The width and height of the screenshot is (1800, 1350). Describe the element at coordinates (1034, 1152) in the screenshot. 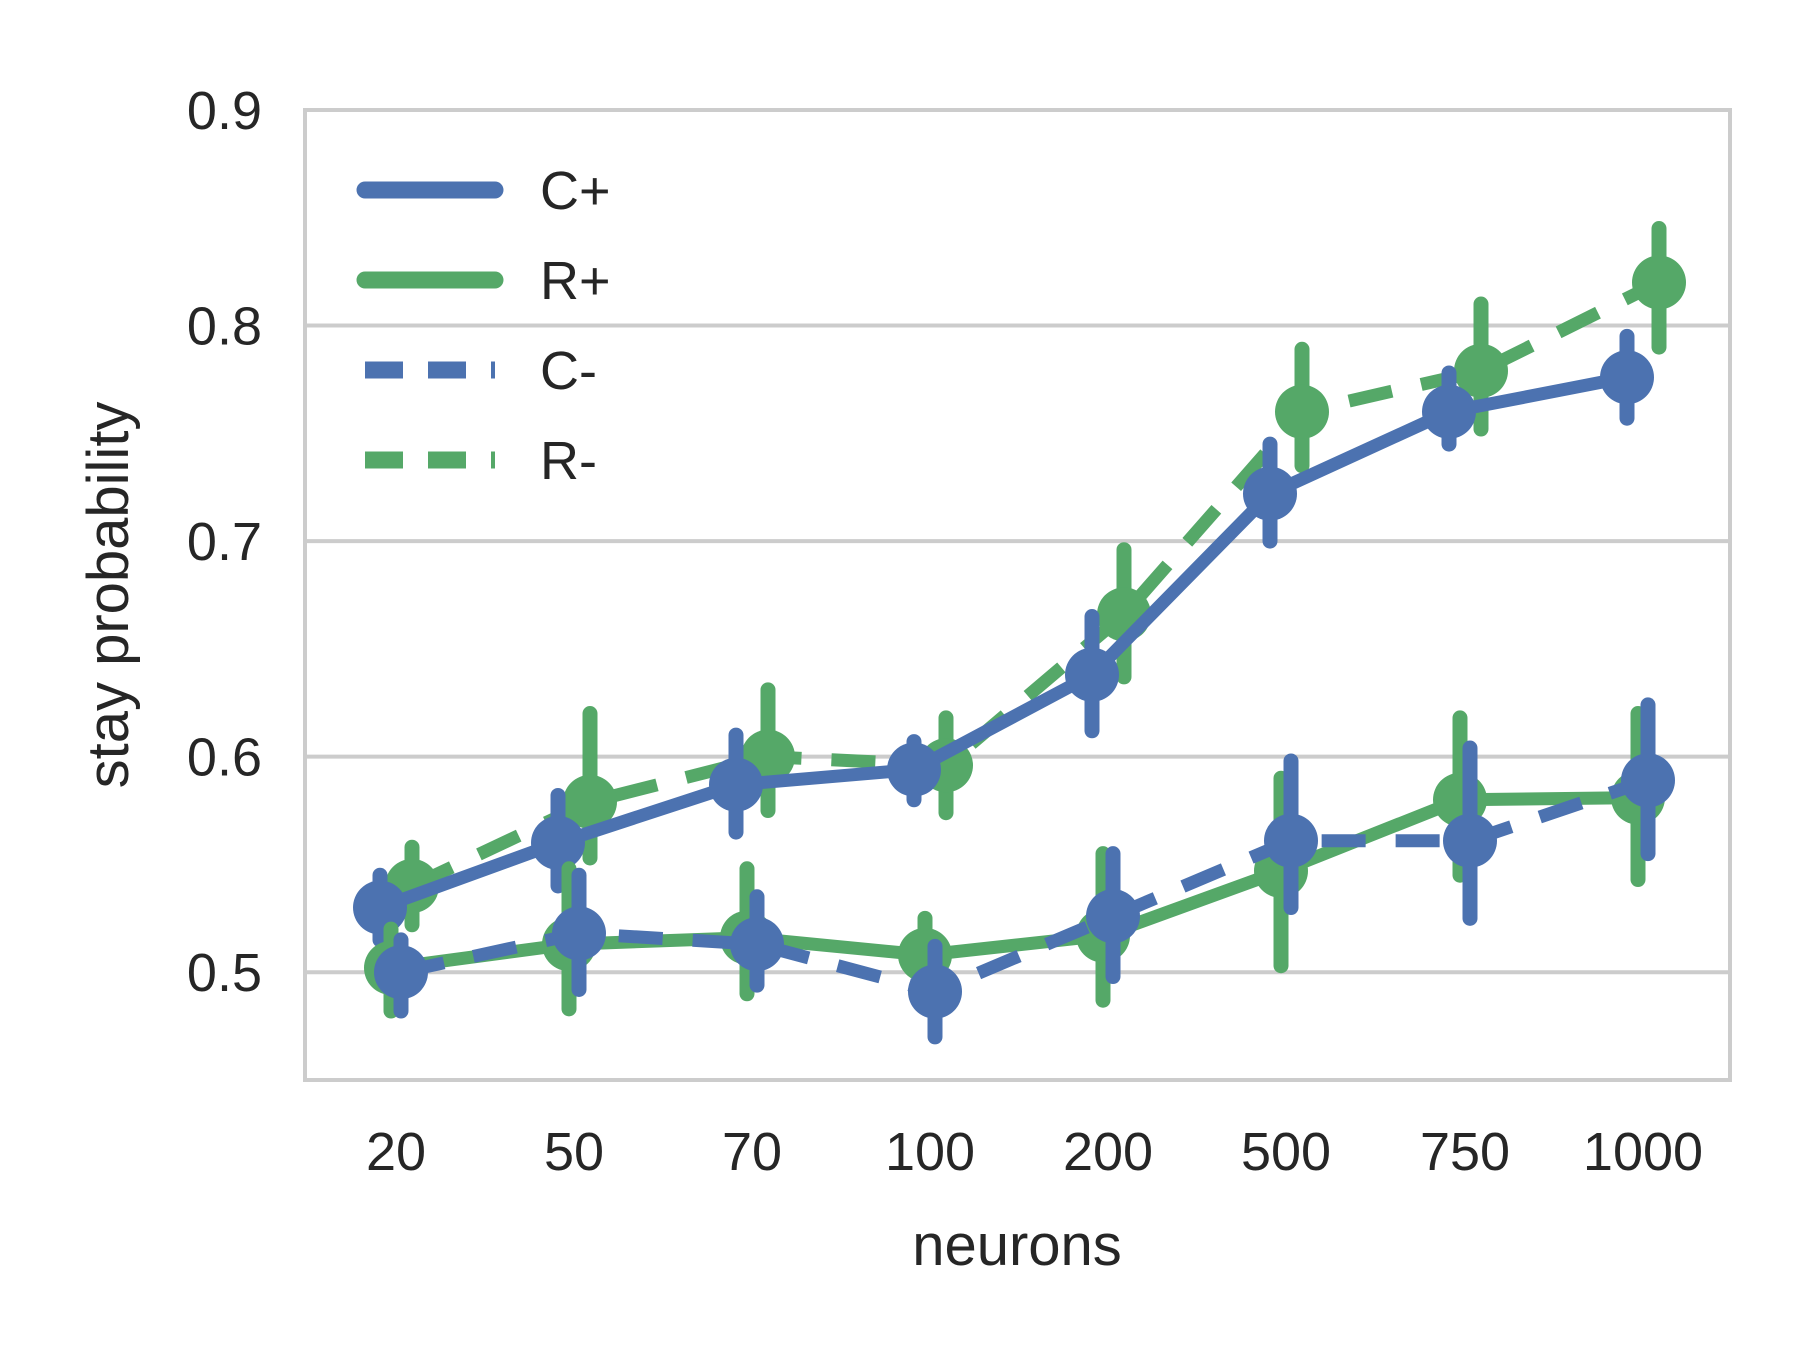

I see `x-axis: 20 50 70 100 200 500 750 1000` at that location.